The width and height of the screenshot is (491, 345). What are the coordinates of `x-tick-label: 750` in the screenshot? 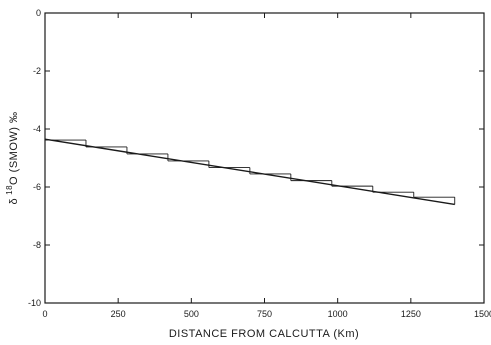 It's located at (264, 314).